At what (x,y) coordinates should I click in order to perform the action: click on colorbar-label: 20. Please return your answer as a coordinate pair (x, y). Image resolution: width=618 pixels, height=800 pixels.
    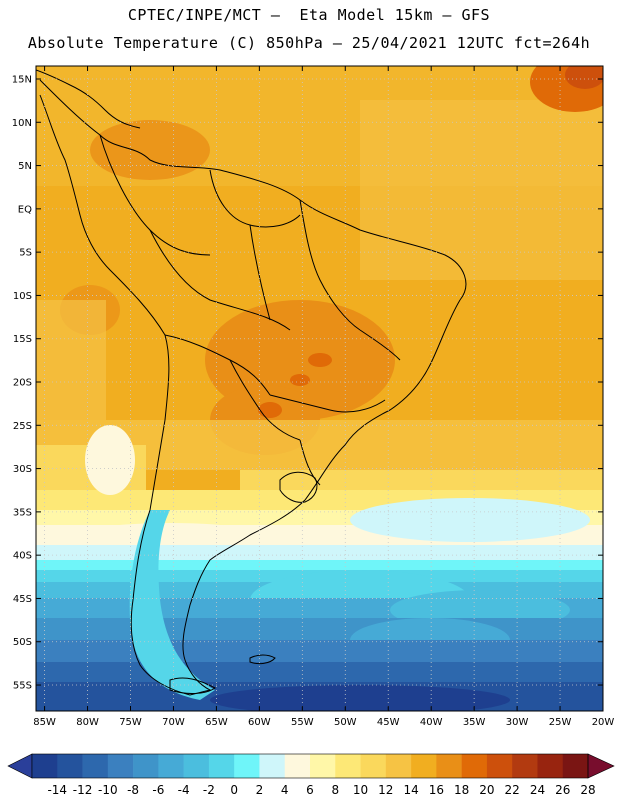
    Looking at the image, I should click on (486, 790).